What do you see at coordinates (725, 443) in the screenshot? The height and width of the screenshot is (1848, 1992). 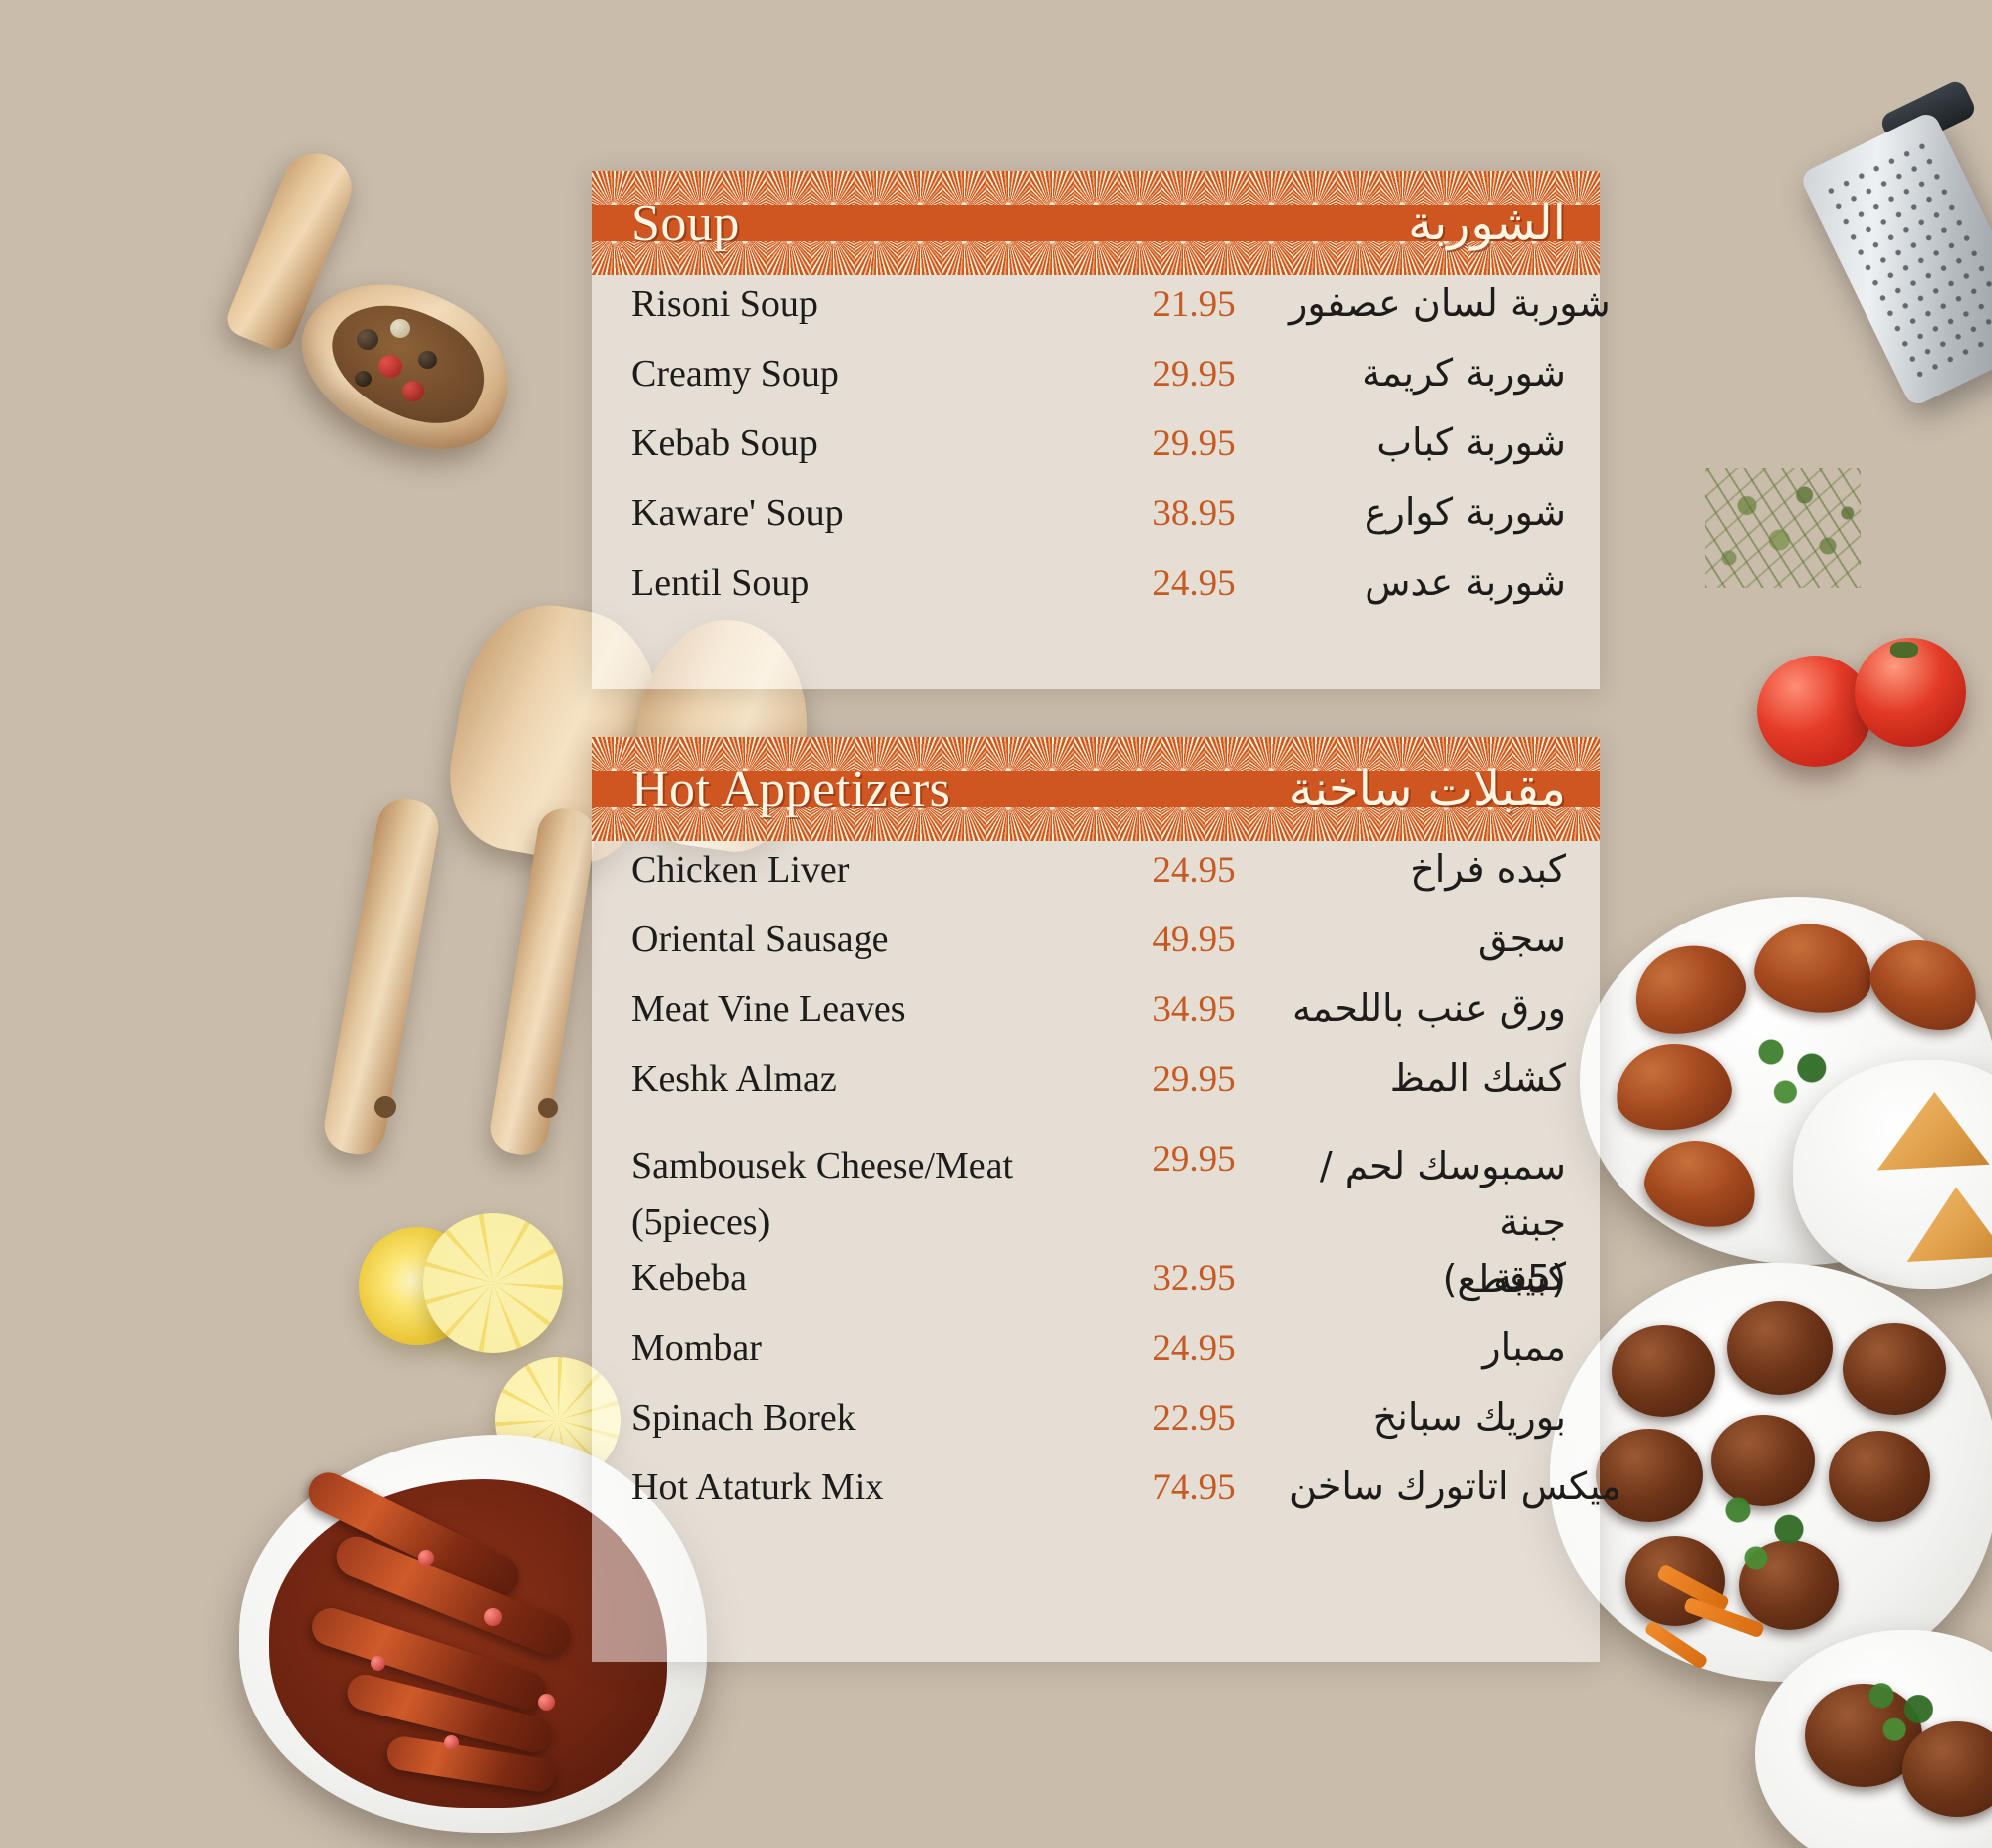 I see `item-name-en: Kebab Soup` at bounding box center [725, 443].